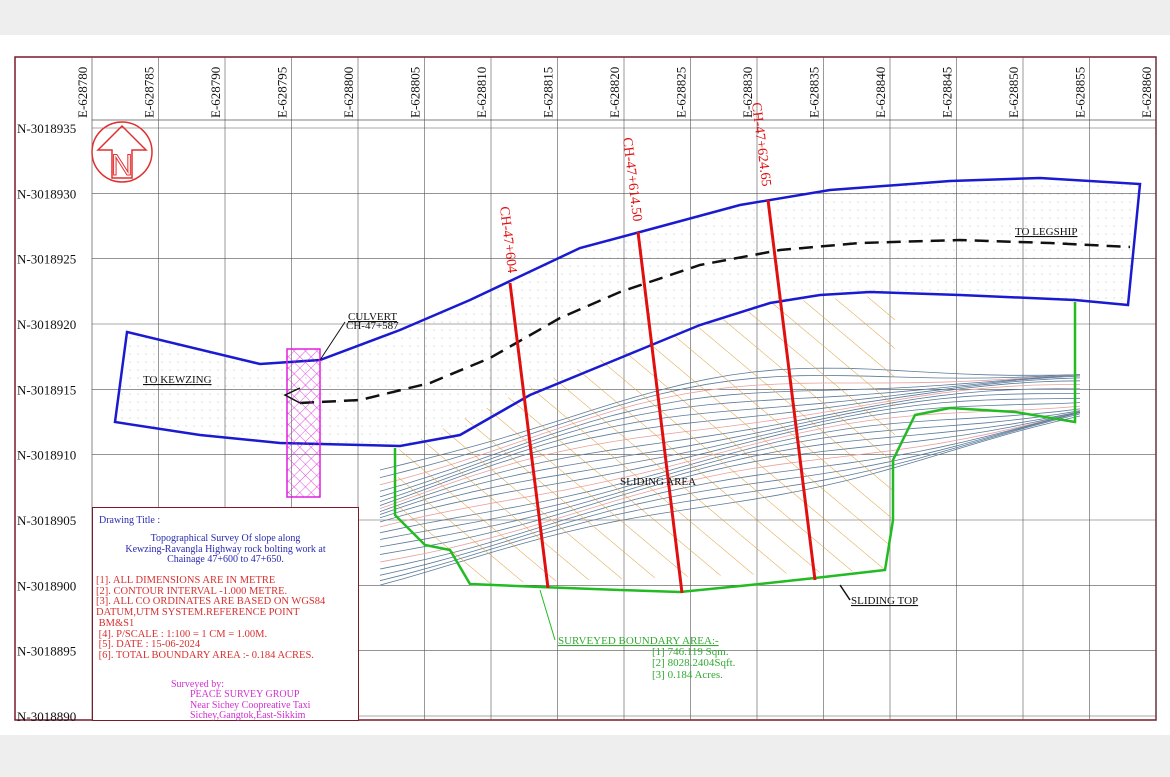 Image resolution: width=1170 pixels, height=777 pixels. What do you see at coordinates (245, 694) in the screenshot?
I see `company-name: PEACE SURVEY GROUP` at bounding box center [245, 694].